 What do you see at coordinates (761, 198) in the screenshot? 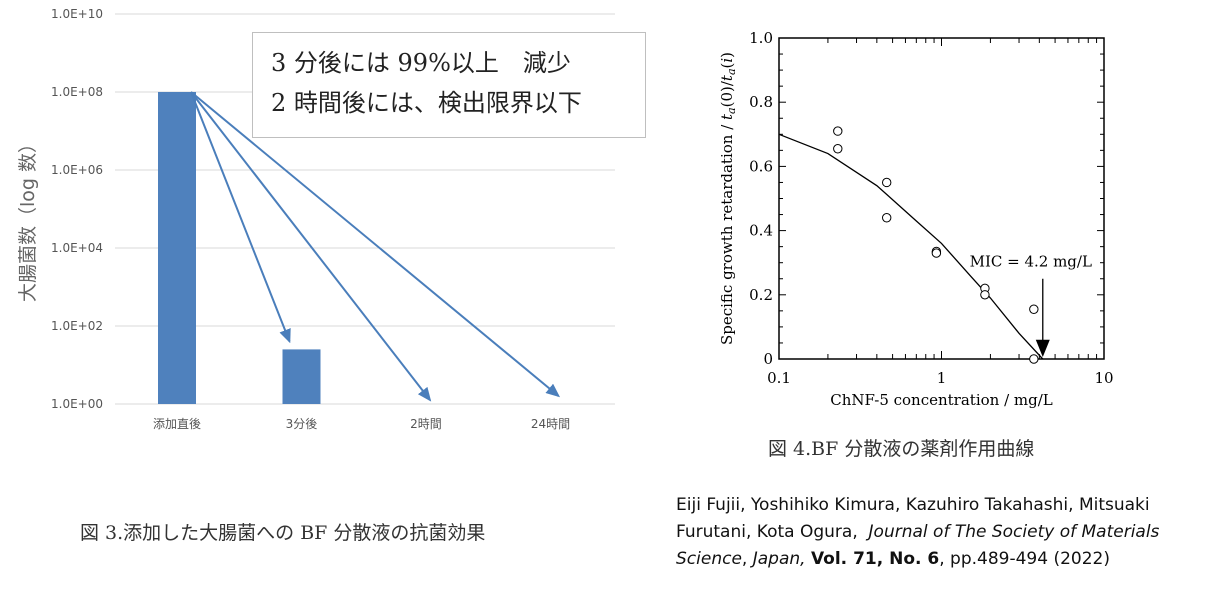
I see `scatter-y-tick-labels: 0 0.2 0.4 0.6 0.8 1.0` at bounding box center [761, 198].